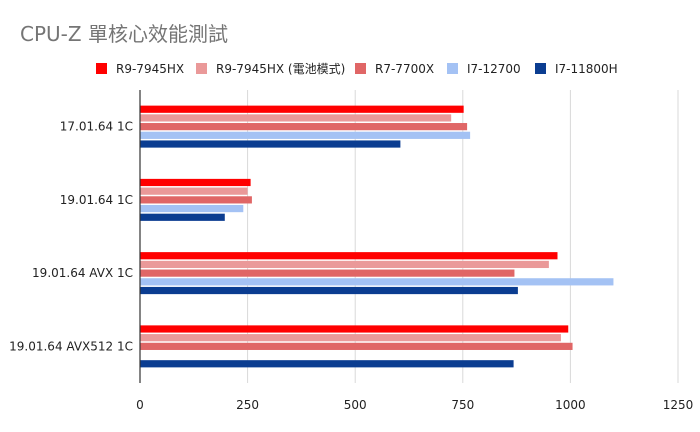  I want to click on x-tick-label: 250, so click(247, 405).